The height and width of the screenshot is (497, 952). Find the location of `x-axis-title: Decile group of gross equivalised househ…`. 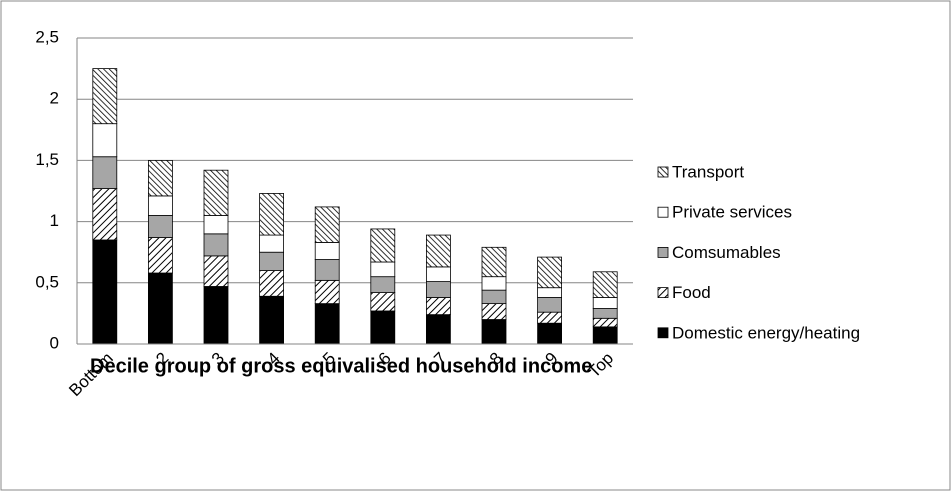

x-axis-title: Decile group of gross equivalised househ… is located at coordinates (341, 366).